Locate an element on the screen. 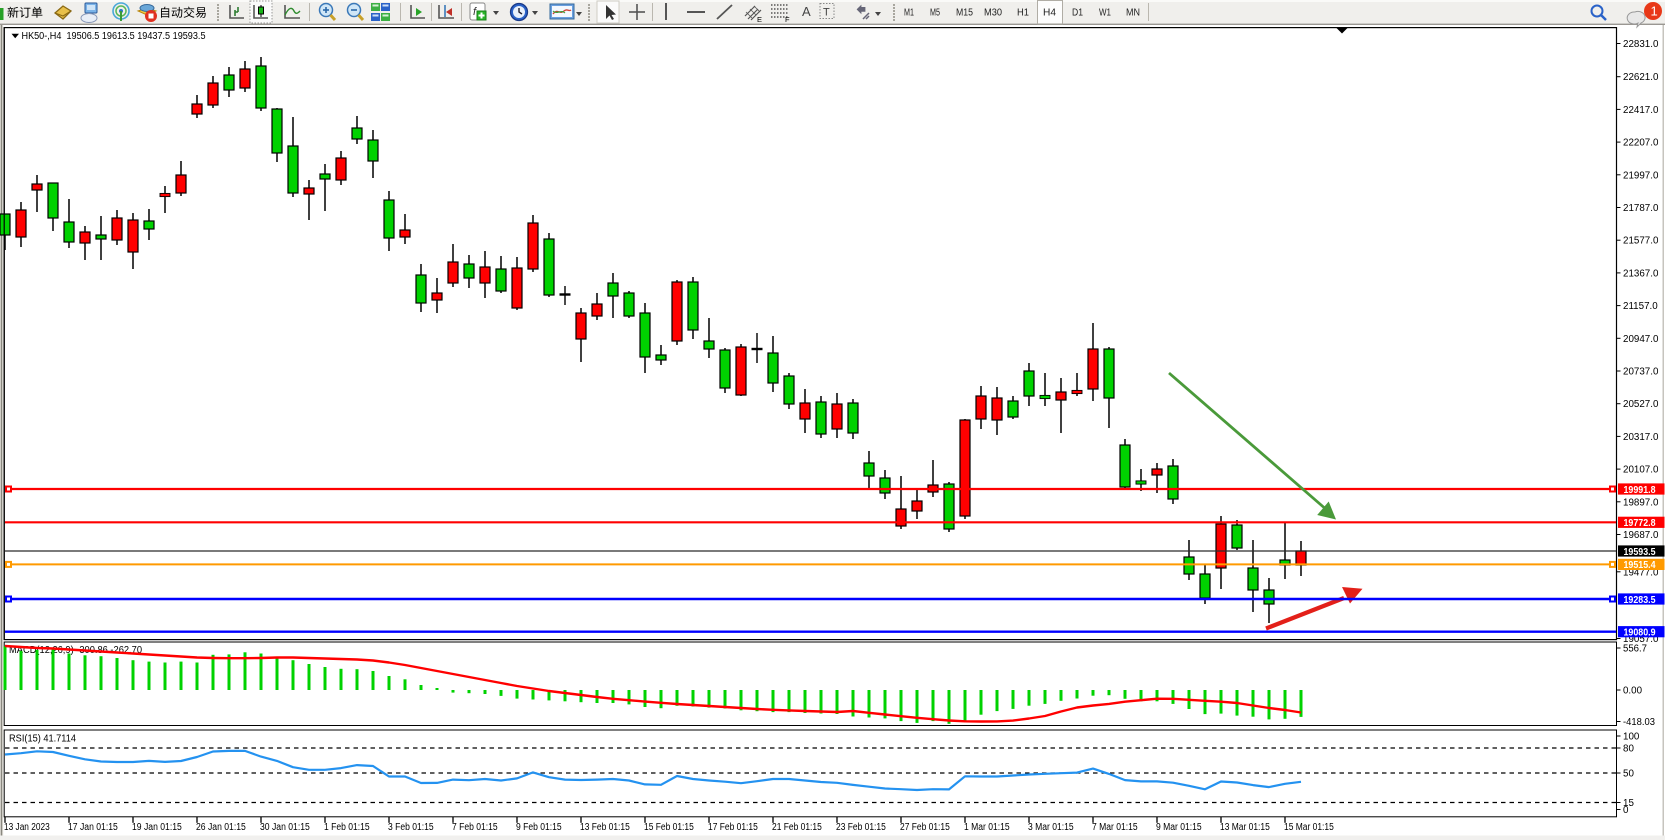 The width and height of the screenshot is (1665, 840). svg-text: 19080.9 is located at coordinates (1640, 633).